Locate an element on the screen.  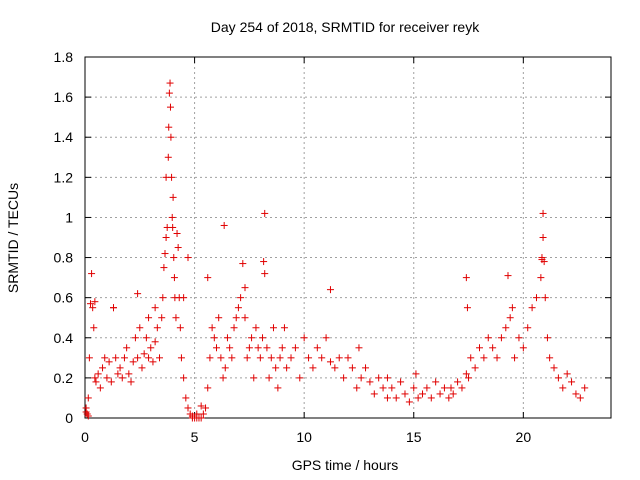
y-tick-label: 0.8 is located at coordinates (64, 258).